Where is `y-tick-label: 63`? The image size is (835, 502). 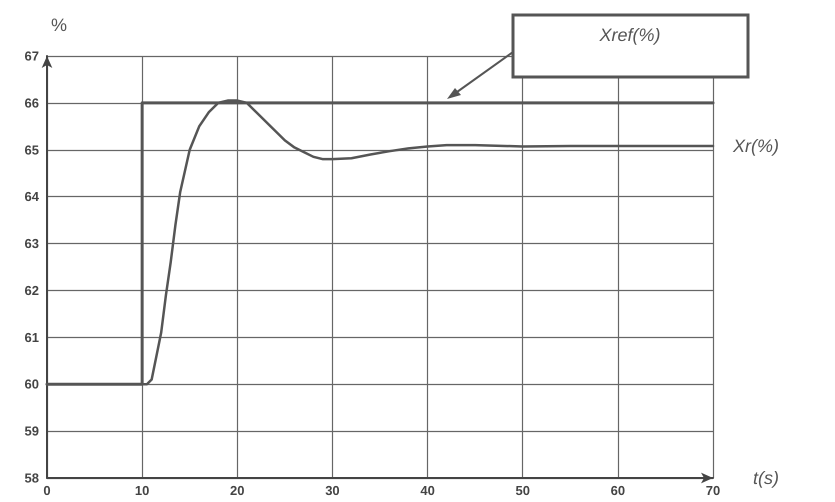 y-tick-label: 63 is located at coordinates (31, 244).